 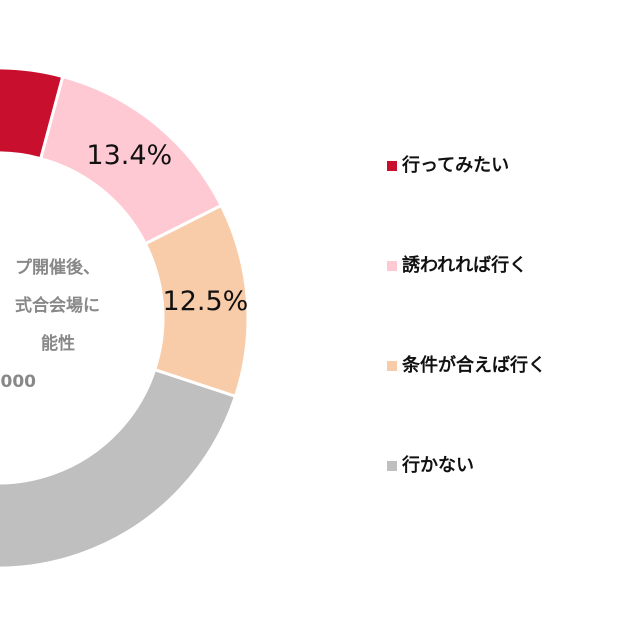 What do you see at coordinates (464, 265) in the screenshot?
I see `legend-label: 誘われれば行く` at bounding box center [464, 265].